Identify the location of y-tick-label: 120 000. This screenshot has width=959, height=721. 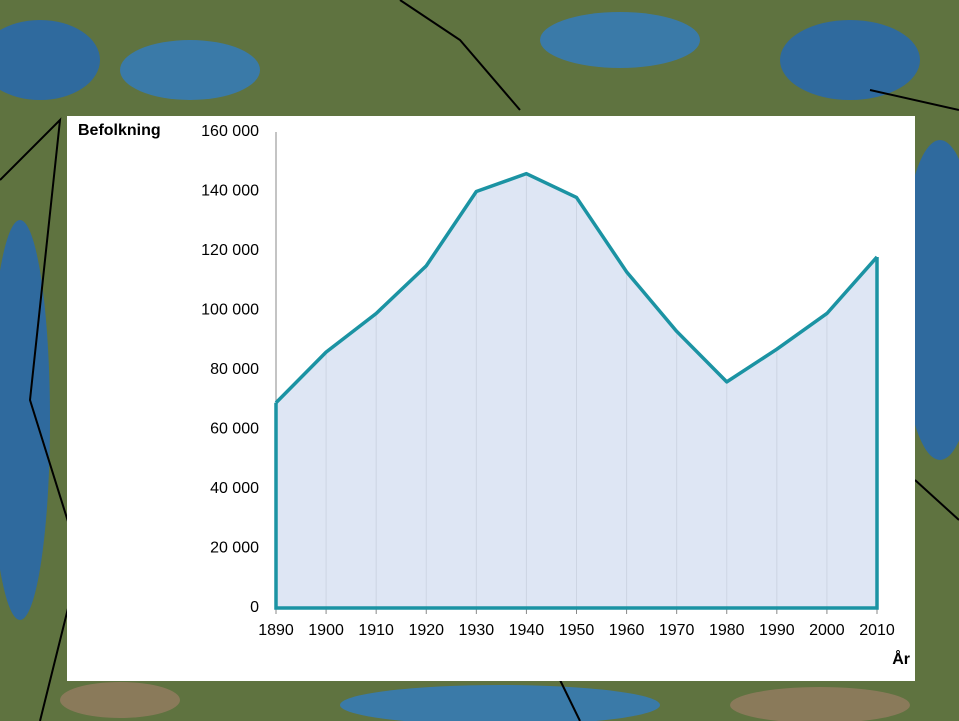
(230, 250).